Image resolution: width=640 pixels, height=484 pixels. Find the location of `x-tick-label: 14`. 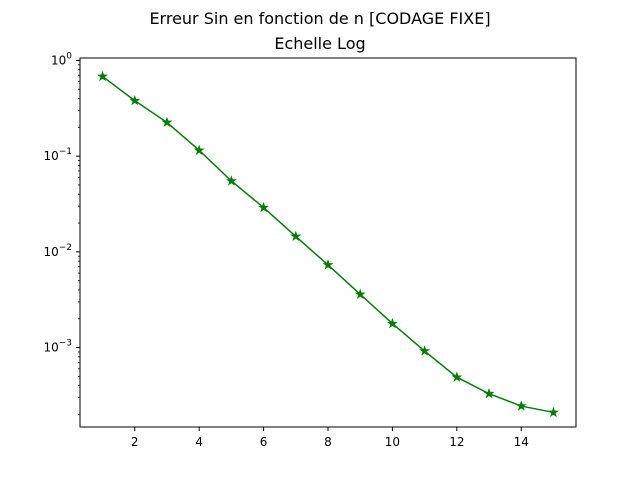

x-tick-label: 14 is located at coordinates (521, 442).